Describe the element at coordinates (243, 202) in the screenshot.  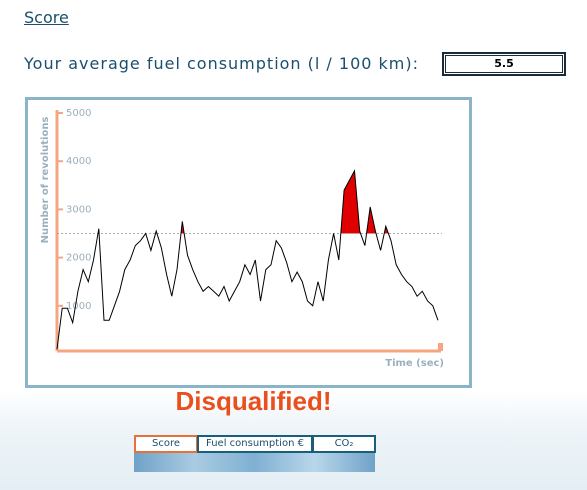
I see `over-threshold-area` at that location.